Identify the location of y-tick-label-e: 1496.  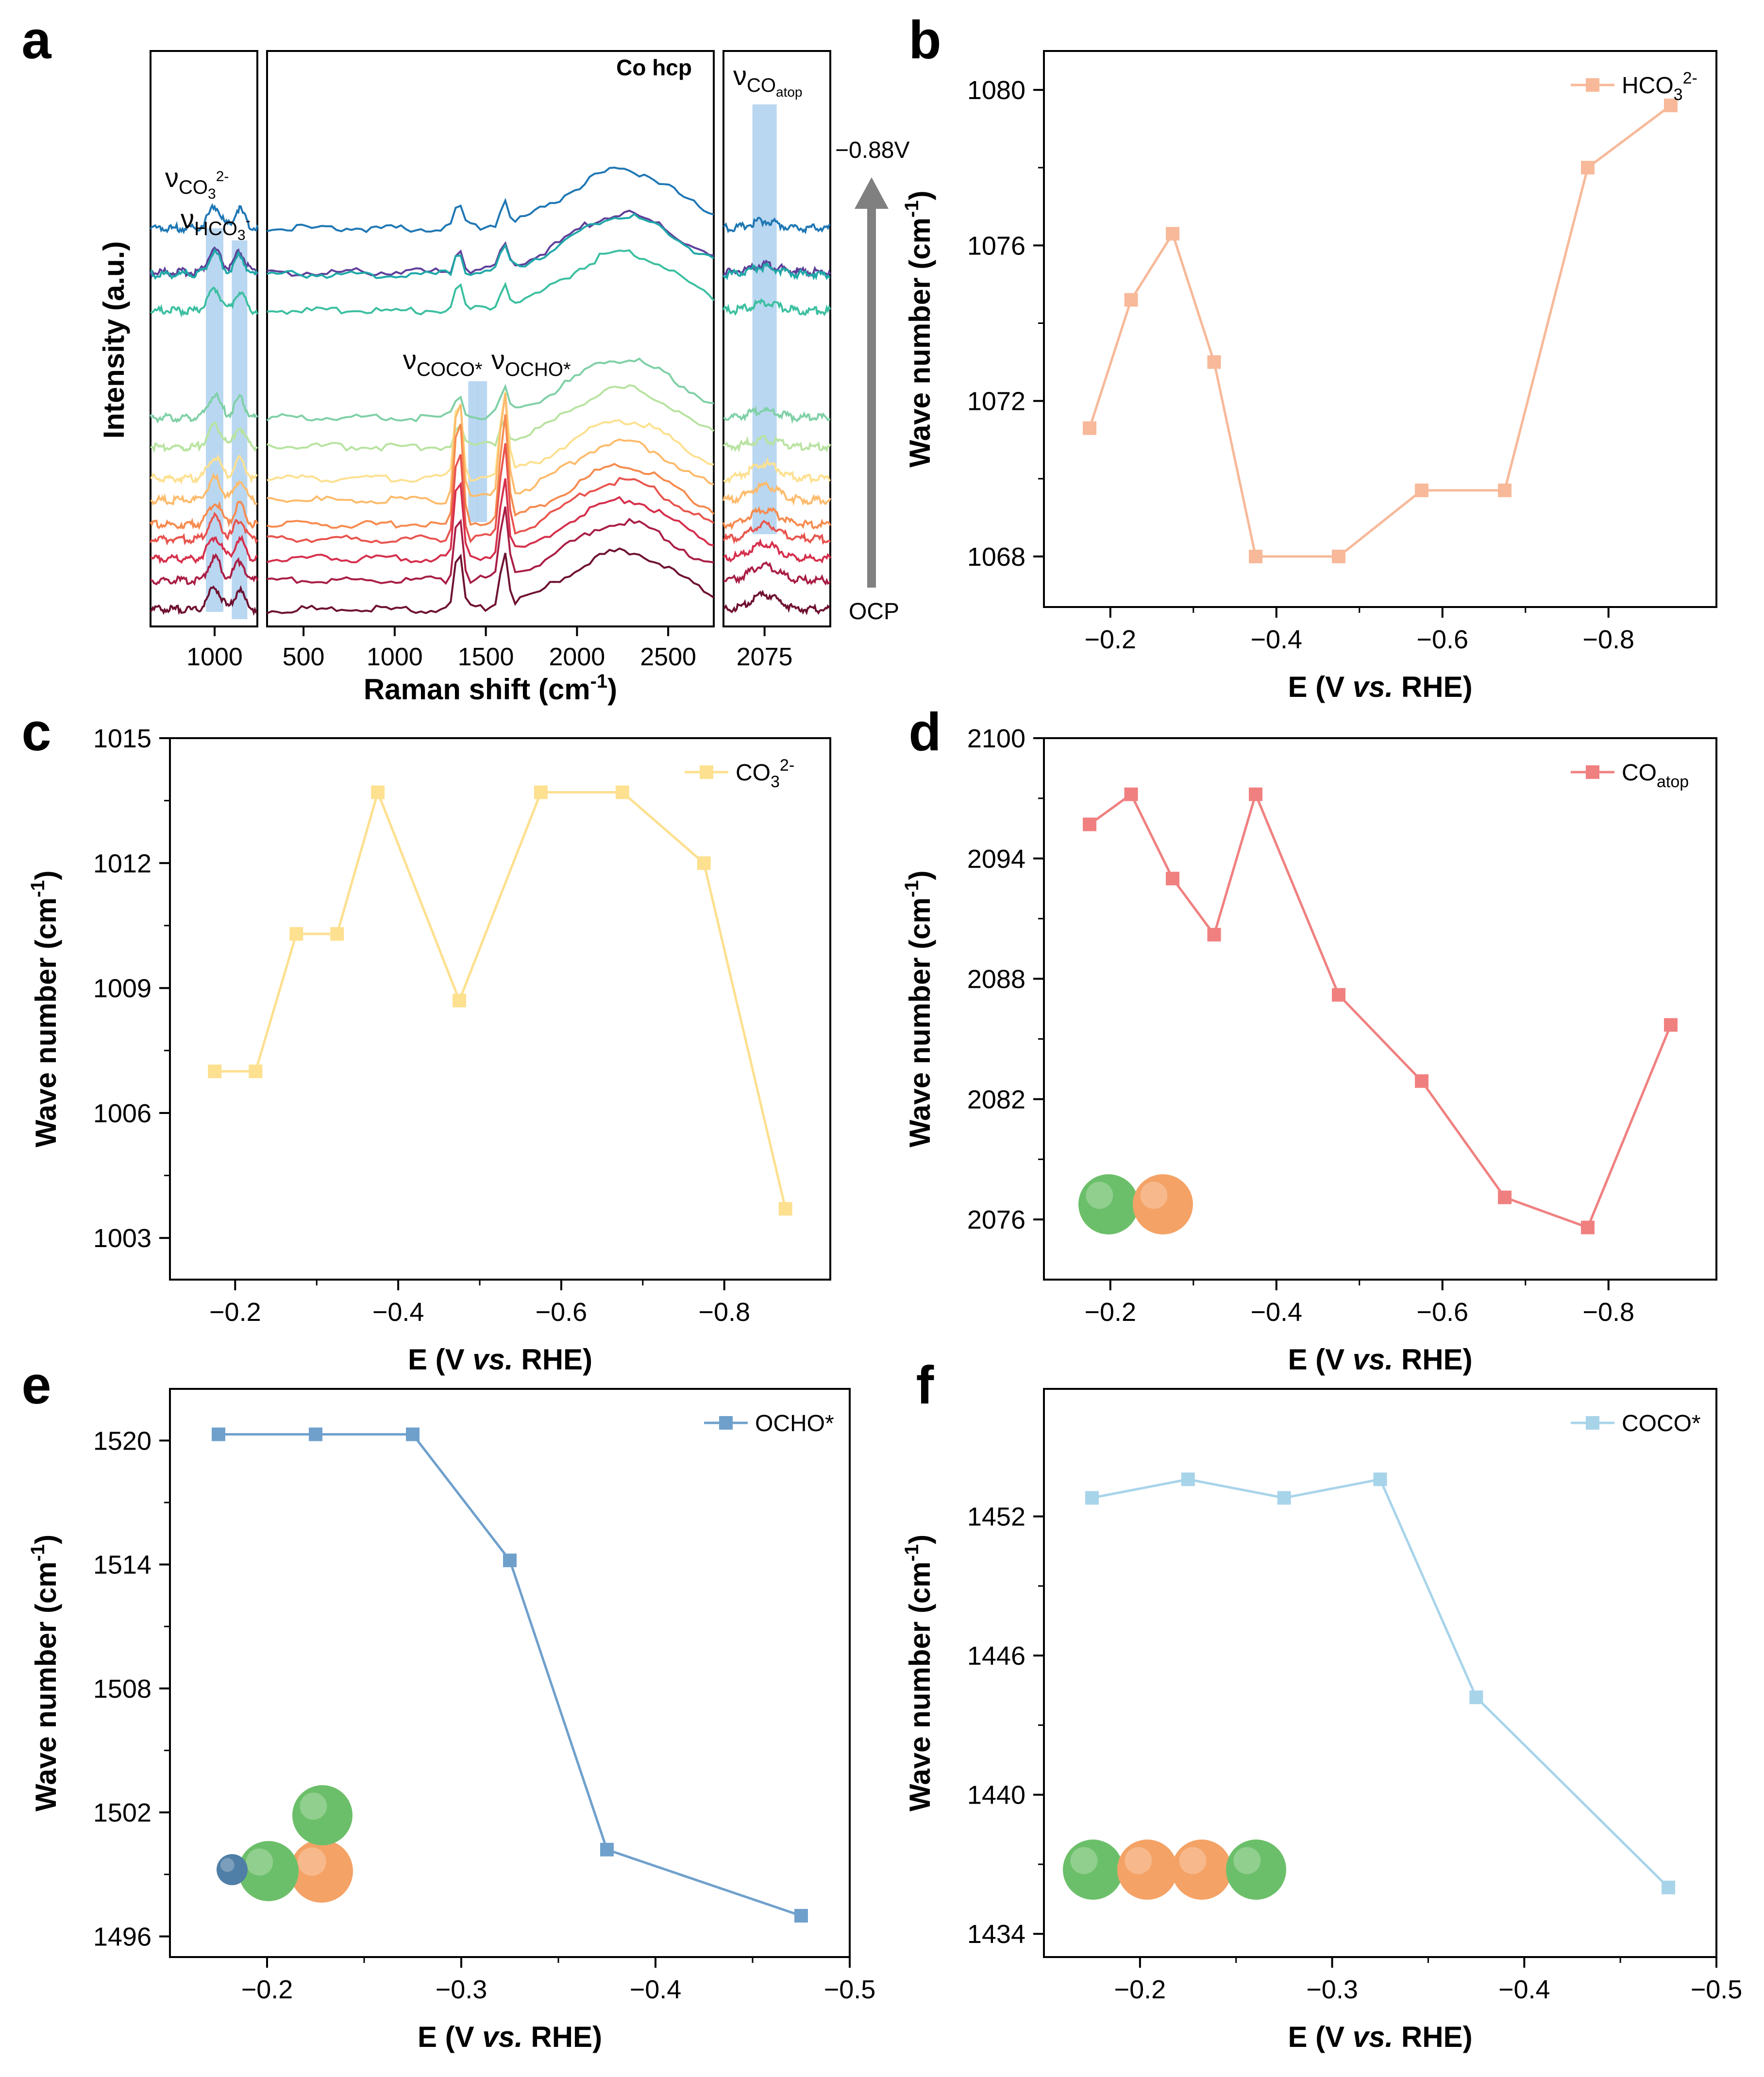
(122, 1937).